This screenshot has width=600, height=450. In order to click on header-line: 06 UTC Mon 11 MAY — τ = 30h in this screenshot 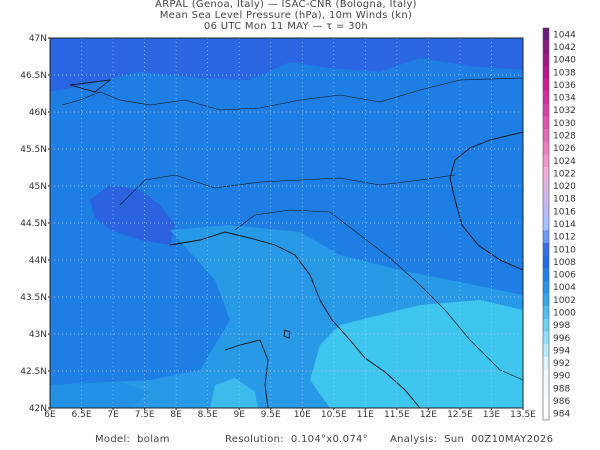, I will do `click(286, 26)`.